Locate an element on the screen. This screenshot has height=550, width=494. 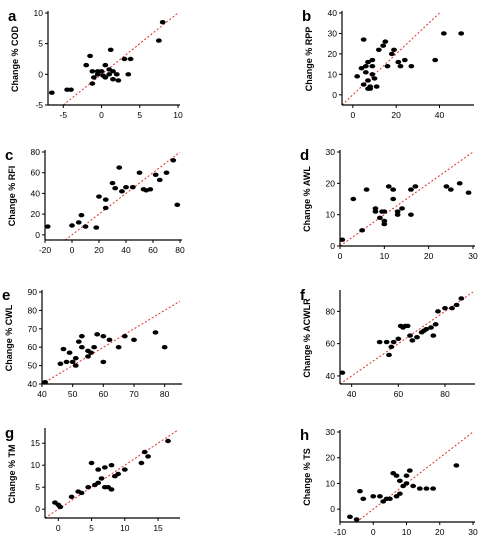
panel-f: f 40 60 80 40 60 80 Change % ACWLR is located at coordinates (387, 343).